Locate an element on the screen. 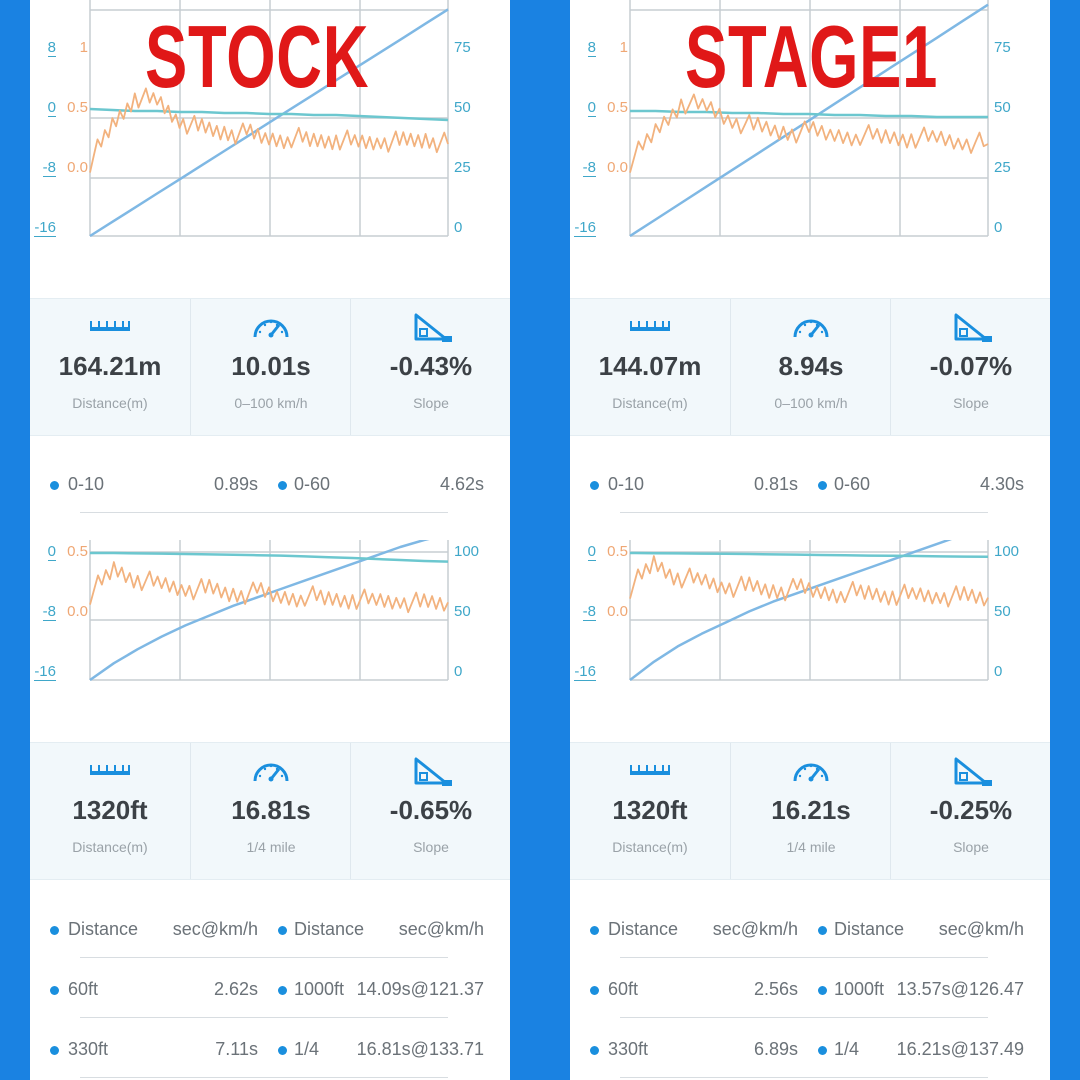 This screenshot has height=1080, width=1080. split-value: 16.81s@133.71 is located at coordinates (420, 1049).